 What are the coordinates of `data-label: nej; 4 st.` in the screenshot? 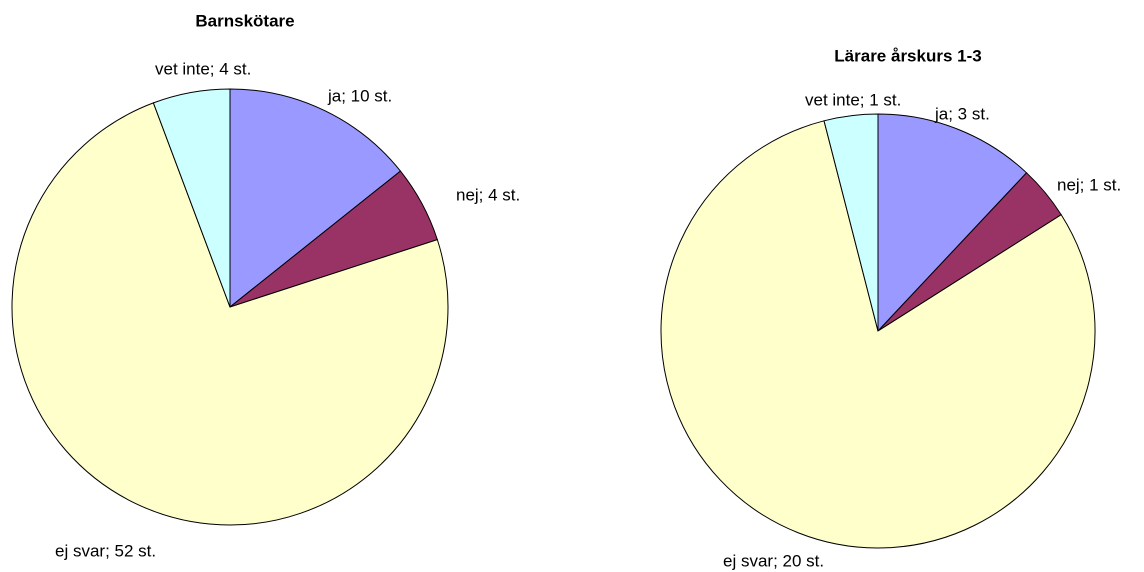 It's located at (488, 194).